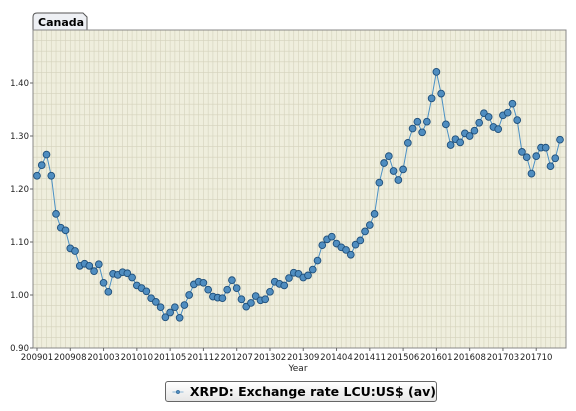 The image size is (576, 411). Describe the element at coordinates (19, 296) in the screenshot. I see `y-tick-label: 1.00` at that location.